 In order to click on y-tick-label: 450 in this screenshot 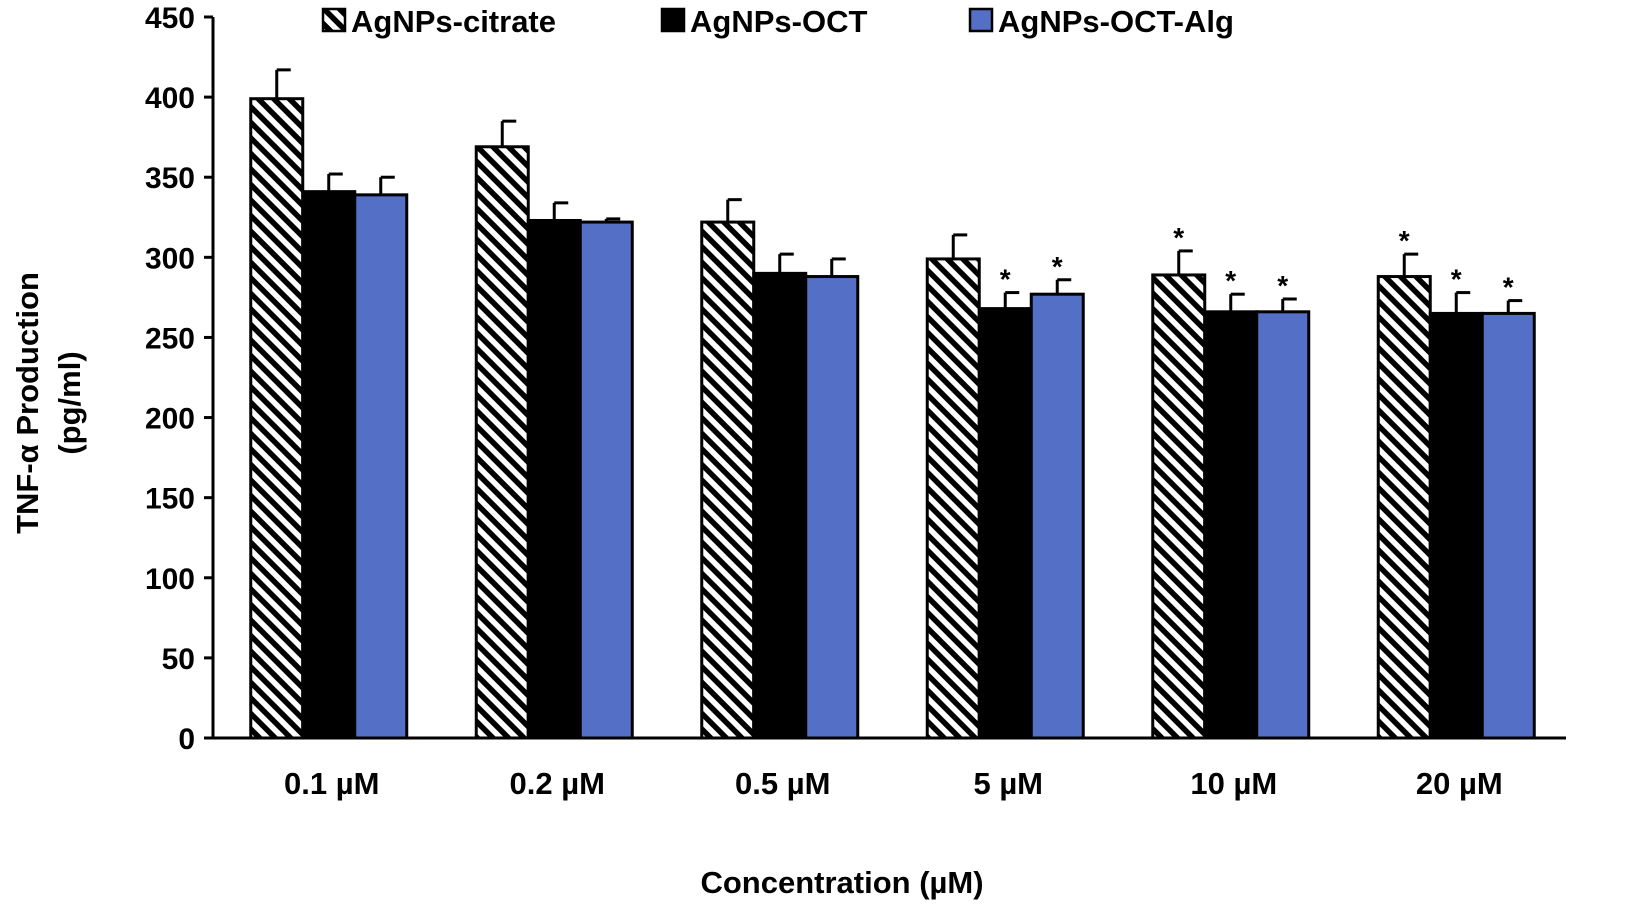, I will do `click(170, 18)`.